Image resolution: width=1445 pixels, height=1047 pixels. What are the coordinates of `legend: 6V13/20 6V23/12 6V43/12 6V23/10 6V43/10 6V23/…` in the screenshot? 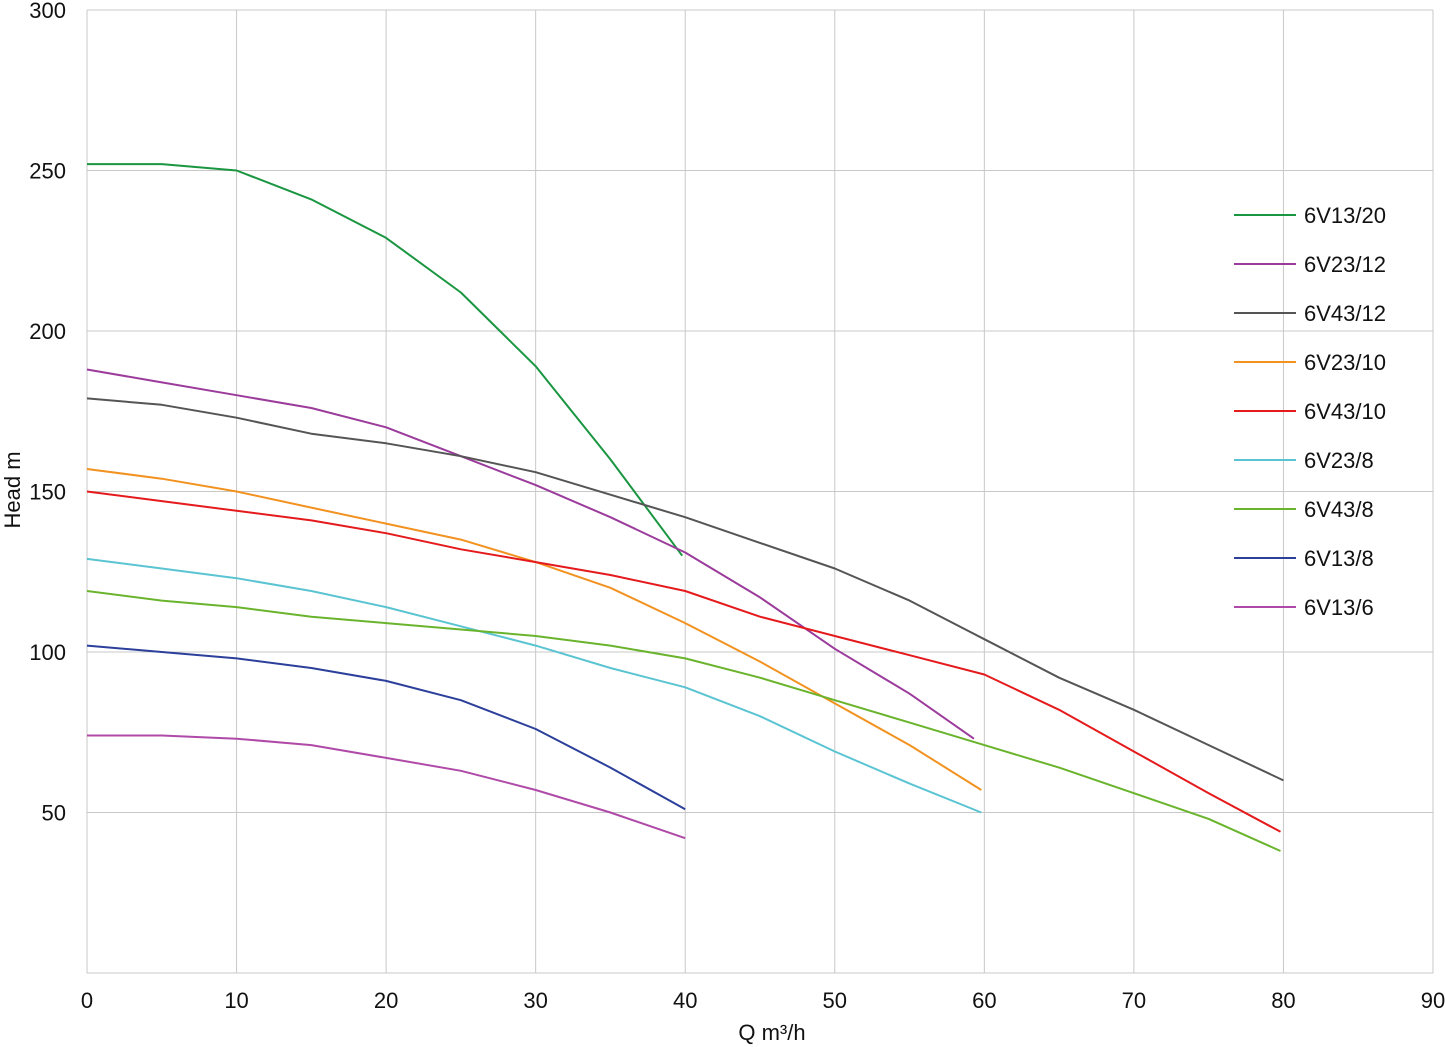 It's located at (1310, 411).